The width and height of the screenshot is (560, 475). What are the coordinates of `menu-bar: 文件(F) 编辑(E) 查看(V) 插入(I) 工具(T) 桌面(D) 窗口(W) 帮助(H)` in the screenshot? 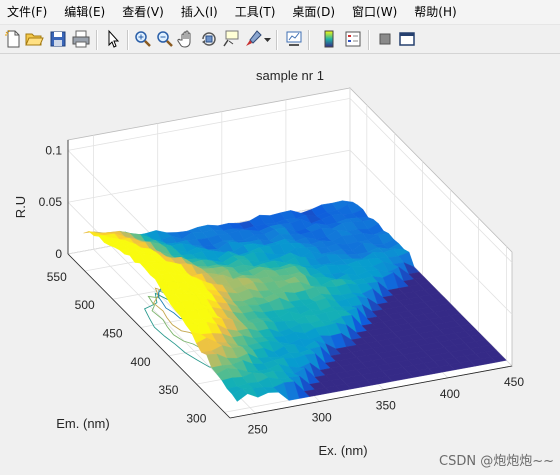 It's located at (280, 12).